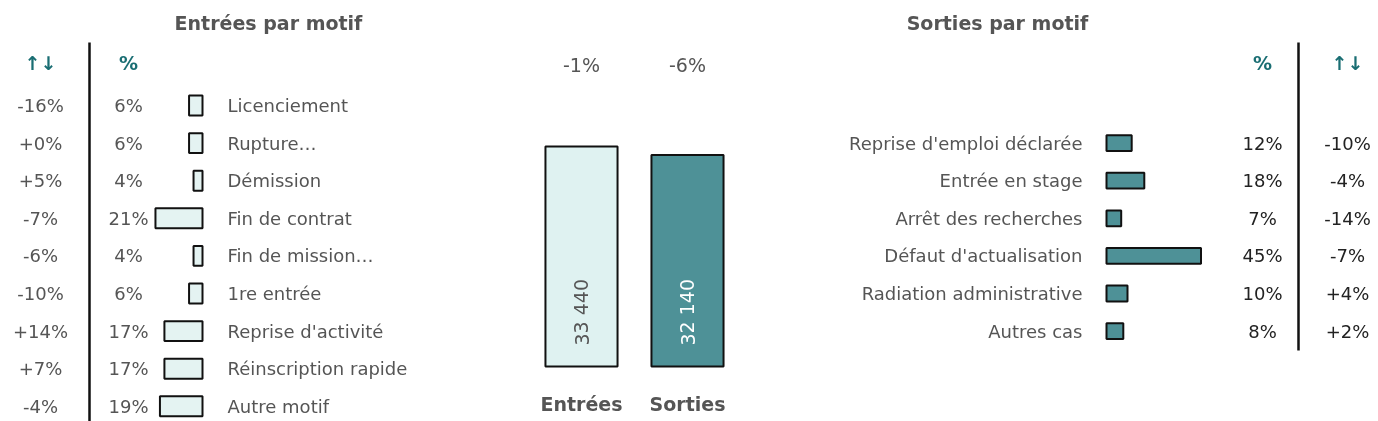 The width and height of the screenshot is (1378, 421). Describe the element at coordinates (40, 181) in the screenshot. I see `text: +5%` at that location.